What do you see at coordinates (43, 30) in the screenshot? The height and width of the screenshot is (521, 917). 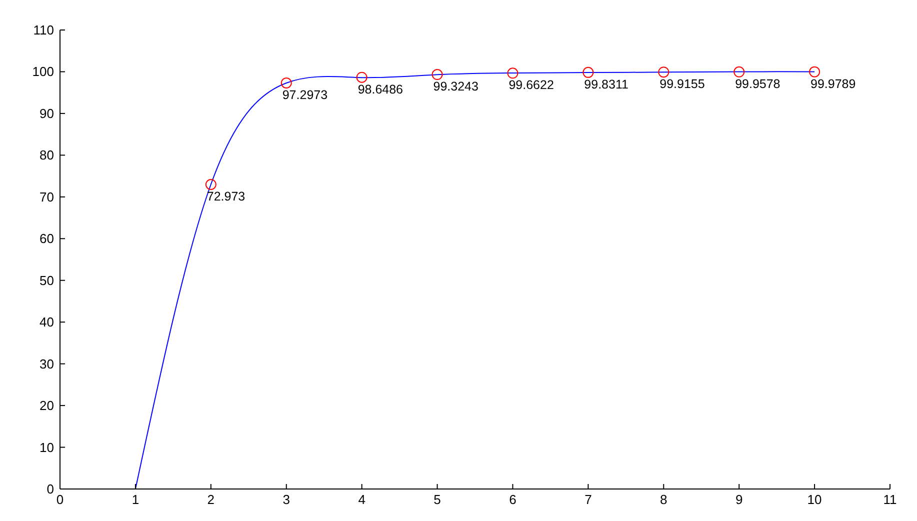 I see `y-tick-label: 110` at bounding box center [43, 30].